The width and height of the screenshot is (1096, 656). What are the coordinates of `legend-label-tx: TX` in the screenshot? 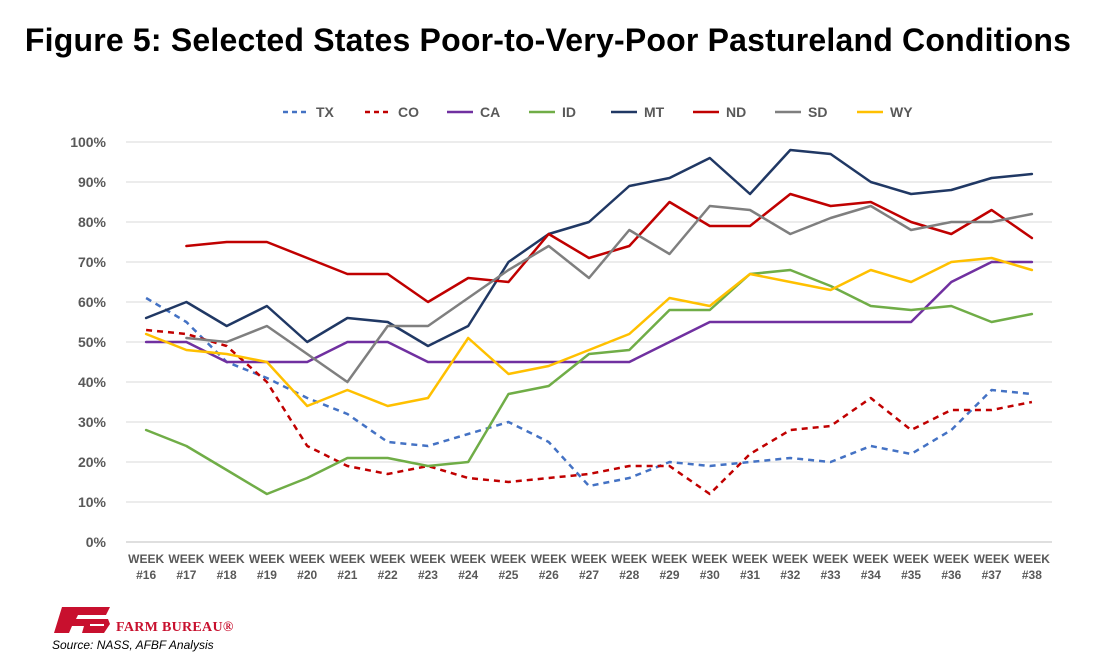 It's located at (325, 112).